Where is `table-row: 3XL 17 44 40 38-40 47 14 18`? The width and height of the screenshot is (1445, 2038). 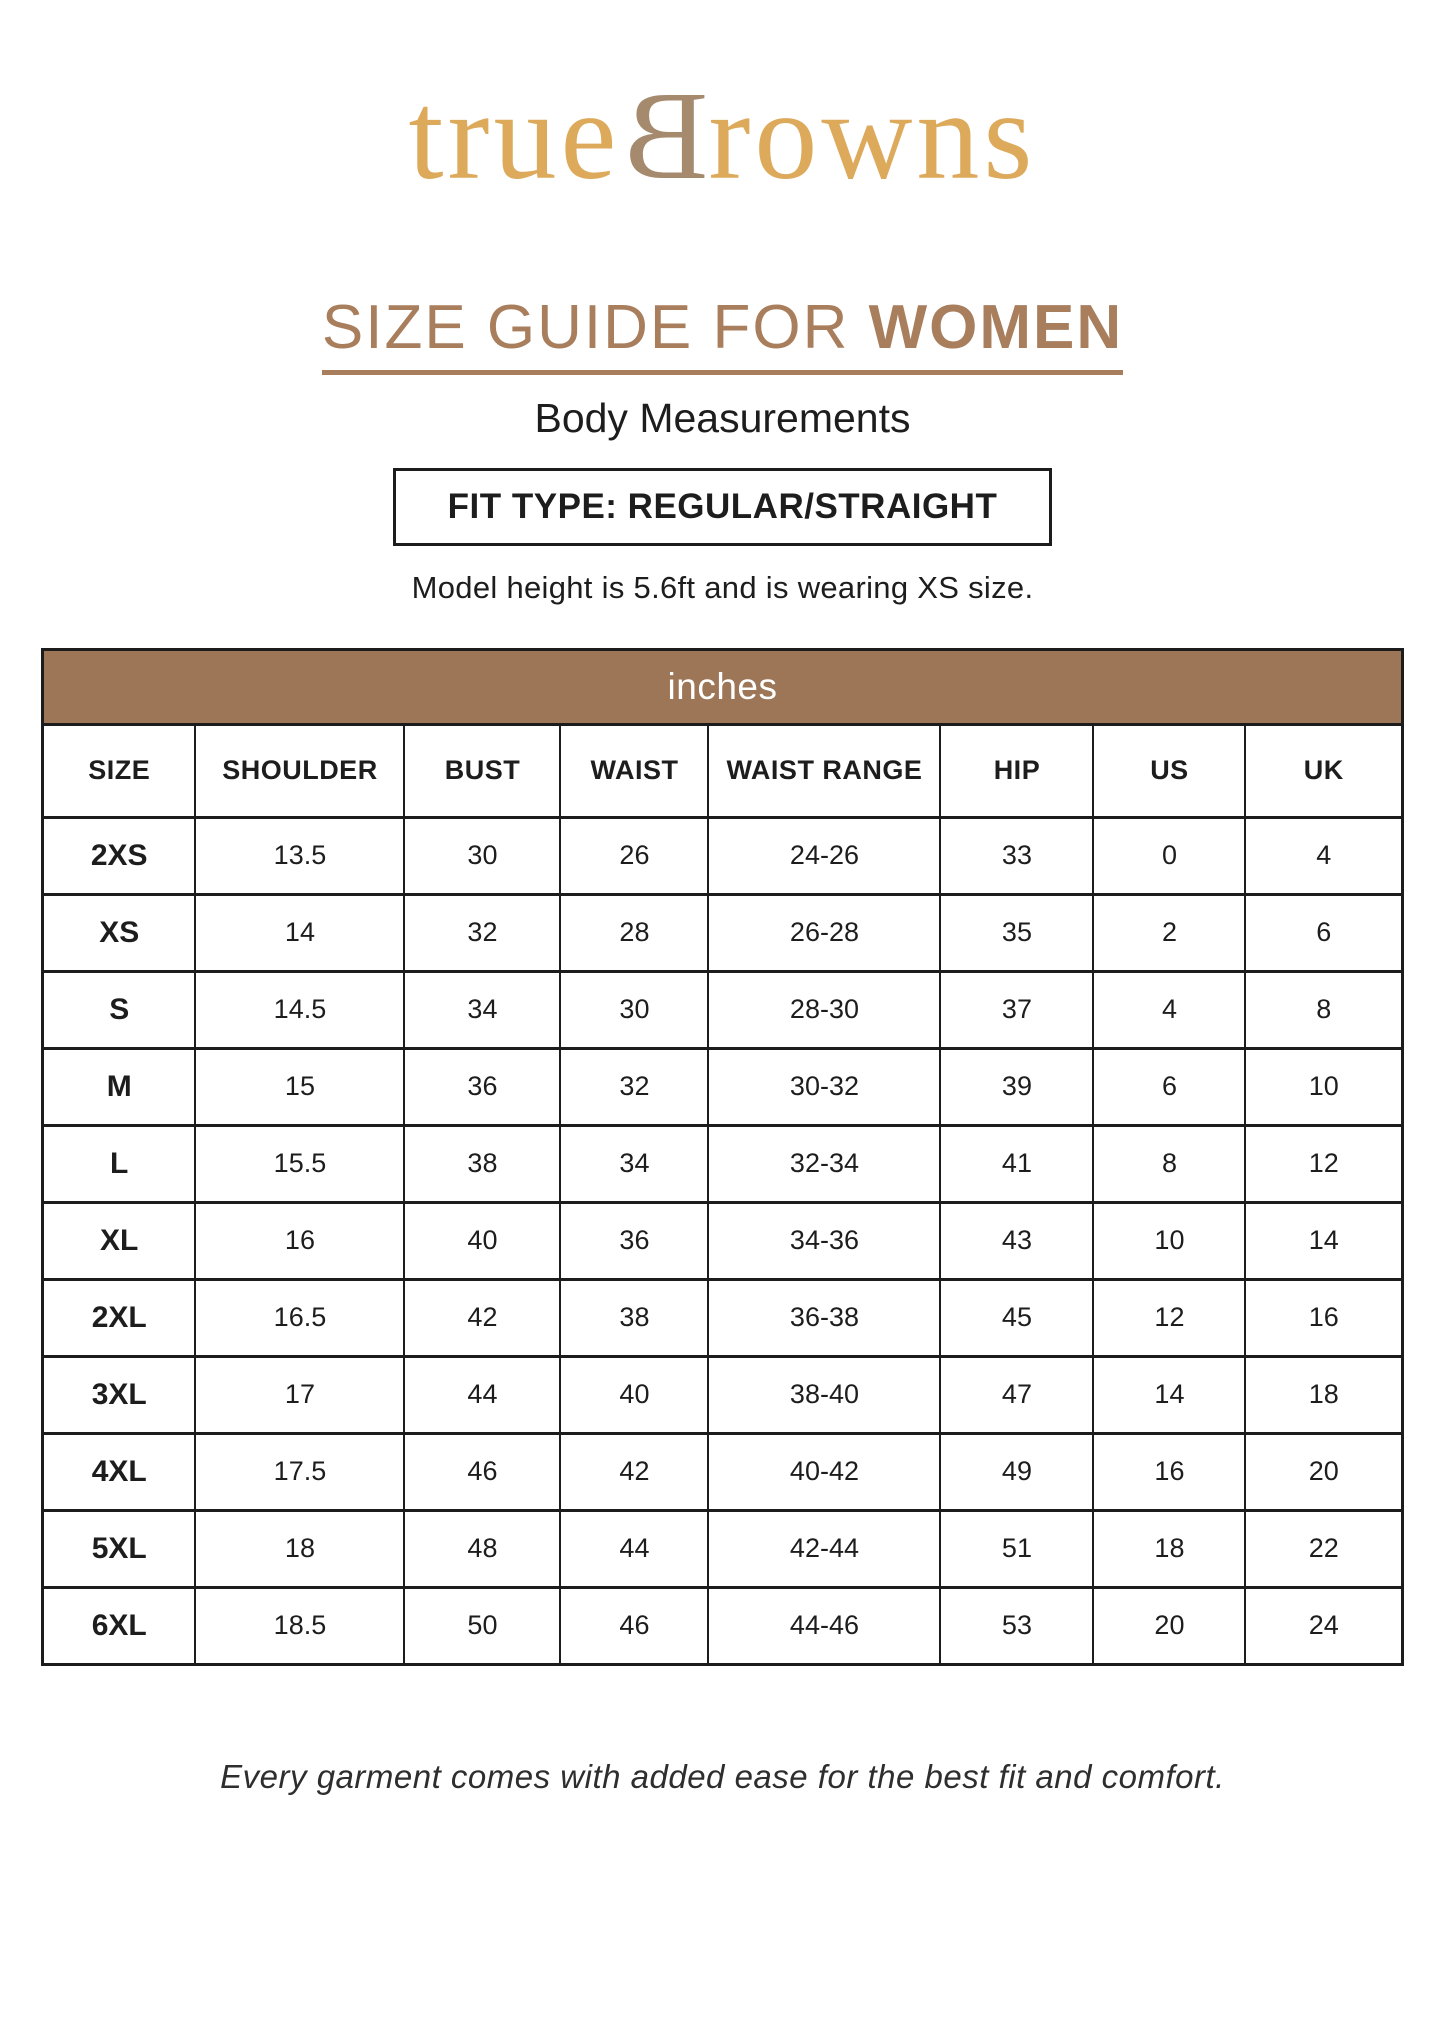 table-row: 3XL 17 44 40 38-40 47 14 18 is located at coordinates (722, 1394).